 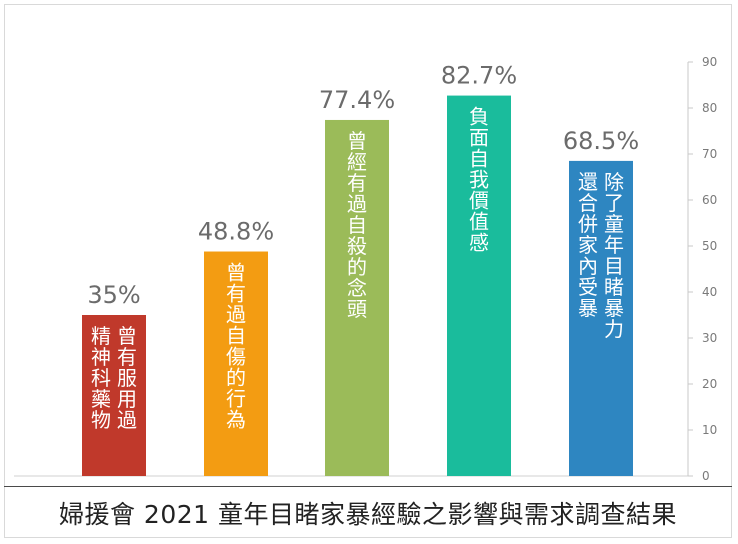 What do you see at coordinates (236, 420) in the screenshot?
I see `category-char: 為` at bounding box center [236, 420].